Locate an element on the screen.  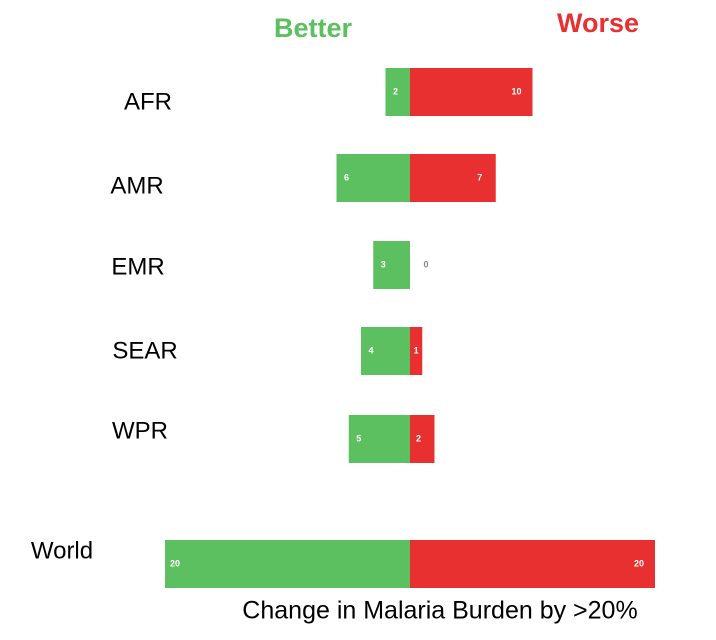
category-label: AMR is located at coordinates (136, 185).